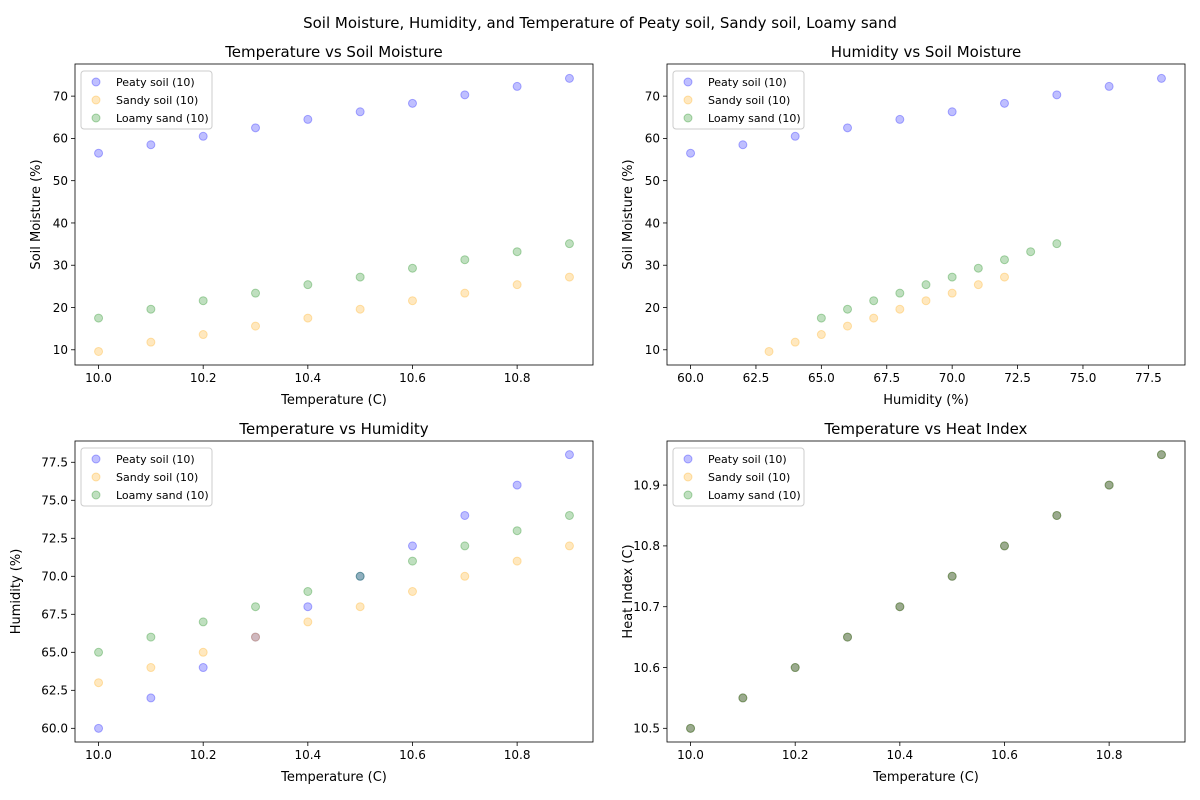  I want to click on y-tick-label: 60, so click(60, 139).